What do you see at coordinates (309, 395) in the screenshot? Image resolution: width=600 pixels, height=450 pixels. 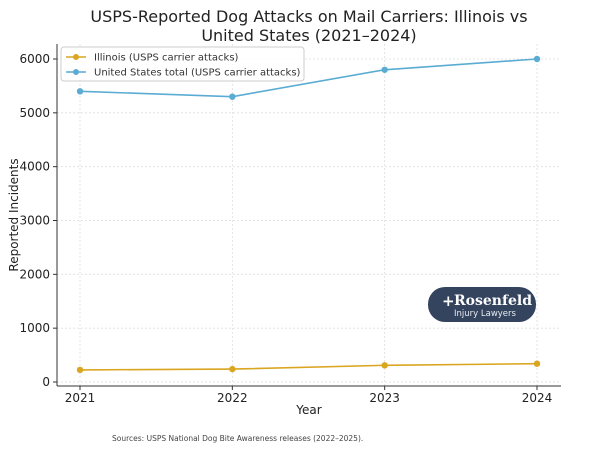 I see `x-ticks: 2021 2022 2023 2024` at bounding box center [309, 395].